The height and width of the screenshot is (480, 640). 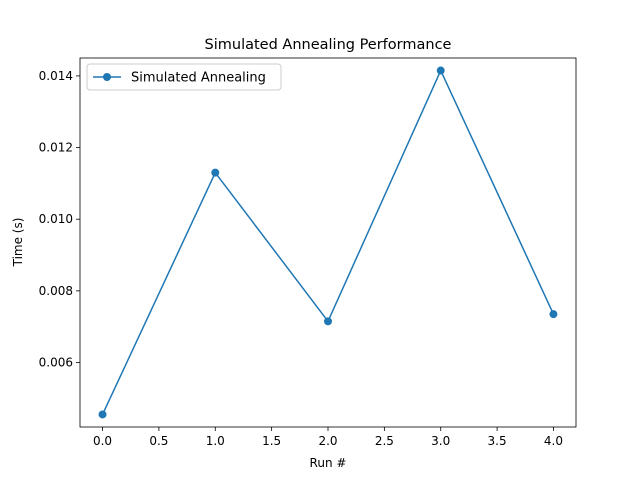 What do you see at coordinates (102, 441) in the screenshot?
I see `x-tick-label: 0.0` at bounding box center [102, 441].